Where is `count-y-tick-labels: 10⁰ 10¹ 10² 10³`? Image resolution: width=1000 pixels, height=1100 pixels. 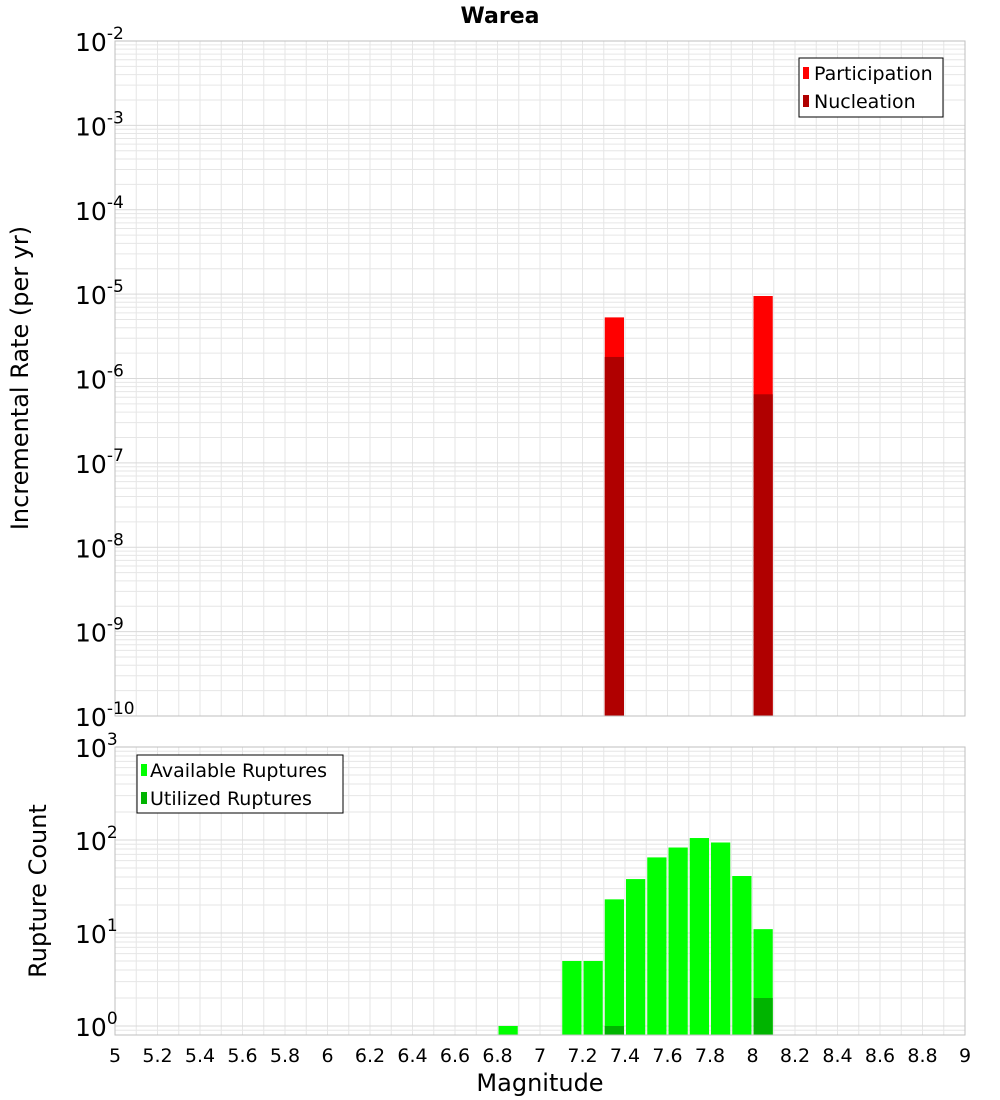
count-y-tick-labels: 10⁰ 10¹ 10² 10³ is located at coordinates (96, 886).